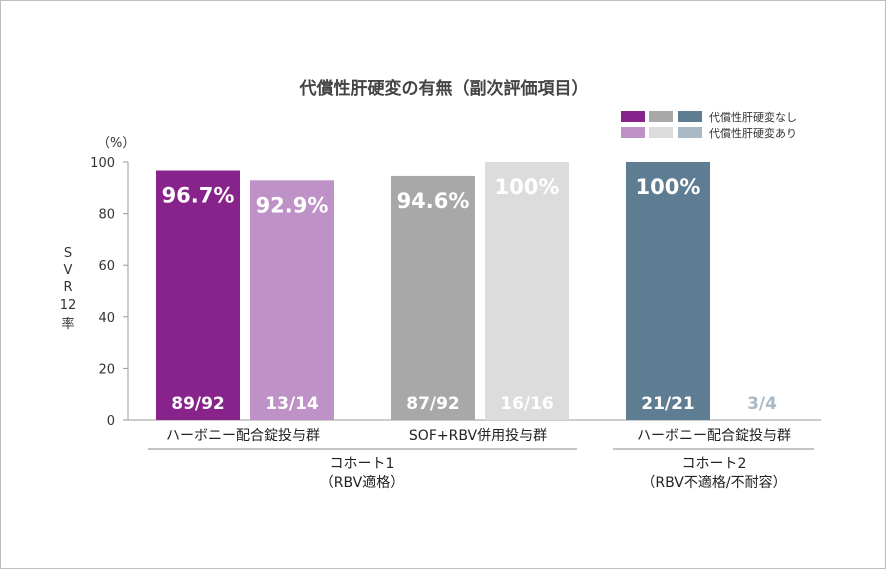  What do you see at coordinates (68, 305) in the screenshot?
I see `y-label-char: 12` at bounding box center [68, 305].